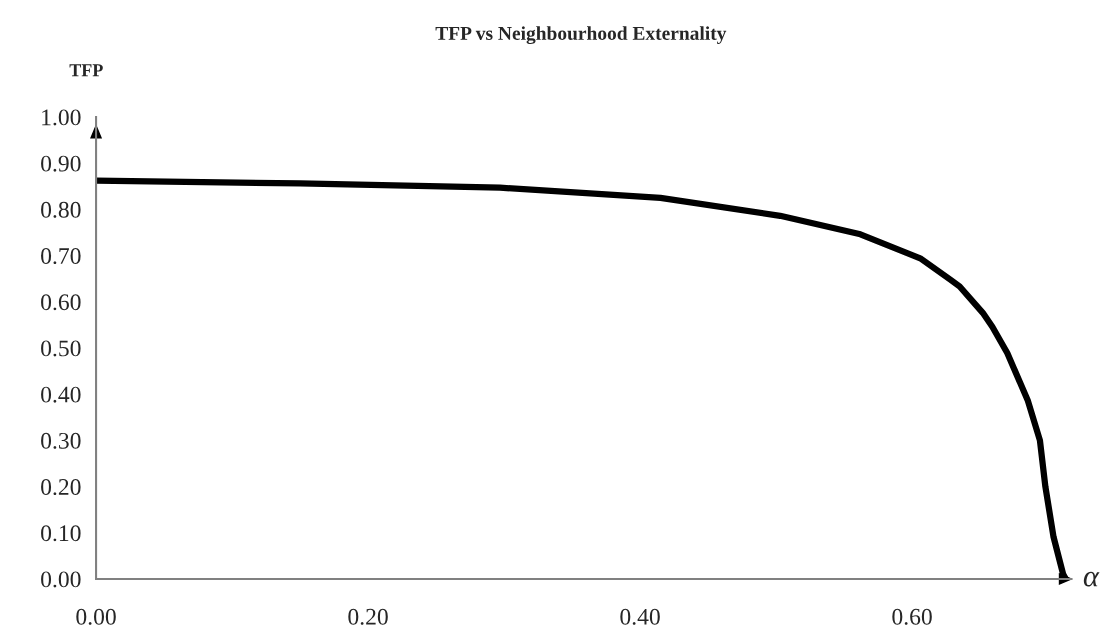  Describe the element at coordinates (61, 256) in the screenshot. I see `y-tick-label: 0.70` at that location.